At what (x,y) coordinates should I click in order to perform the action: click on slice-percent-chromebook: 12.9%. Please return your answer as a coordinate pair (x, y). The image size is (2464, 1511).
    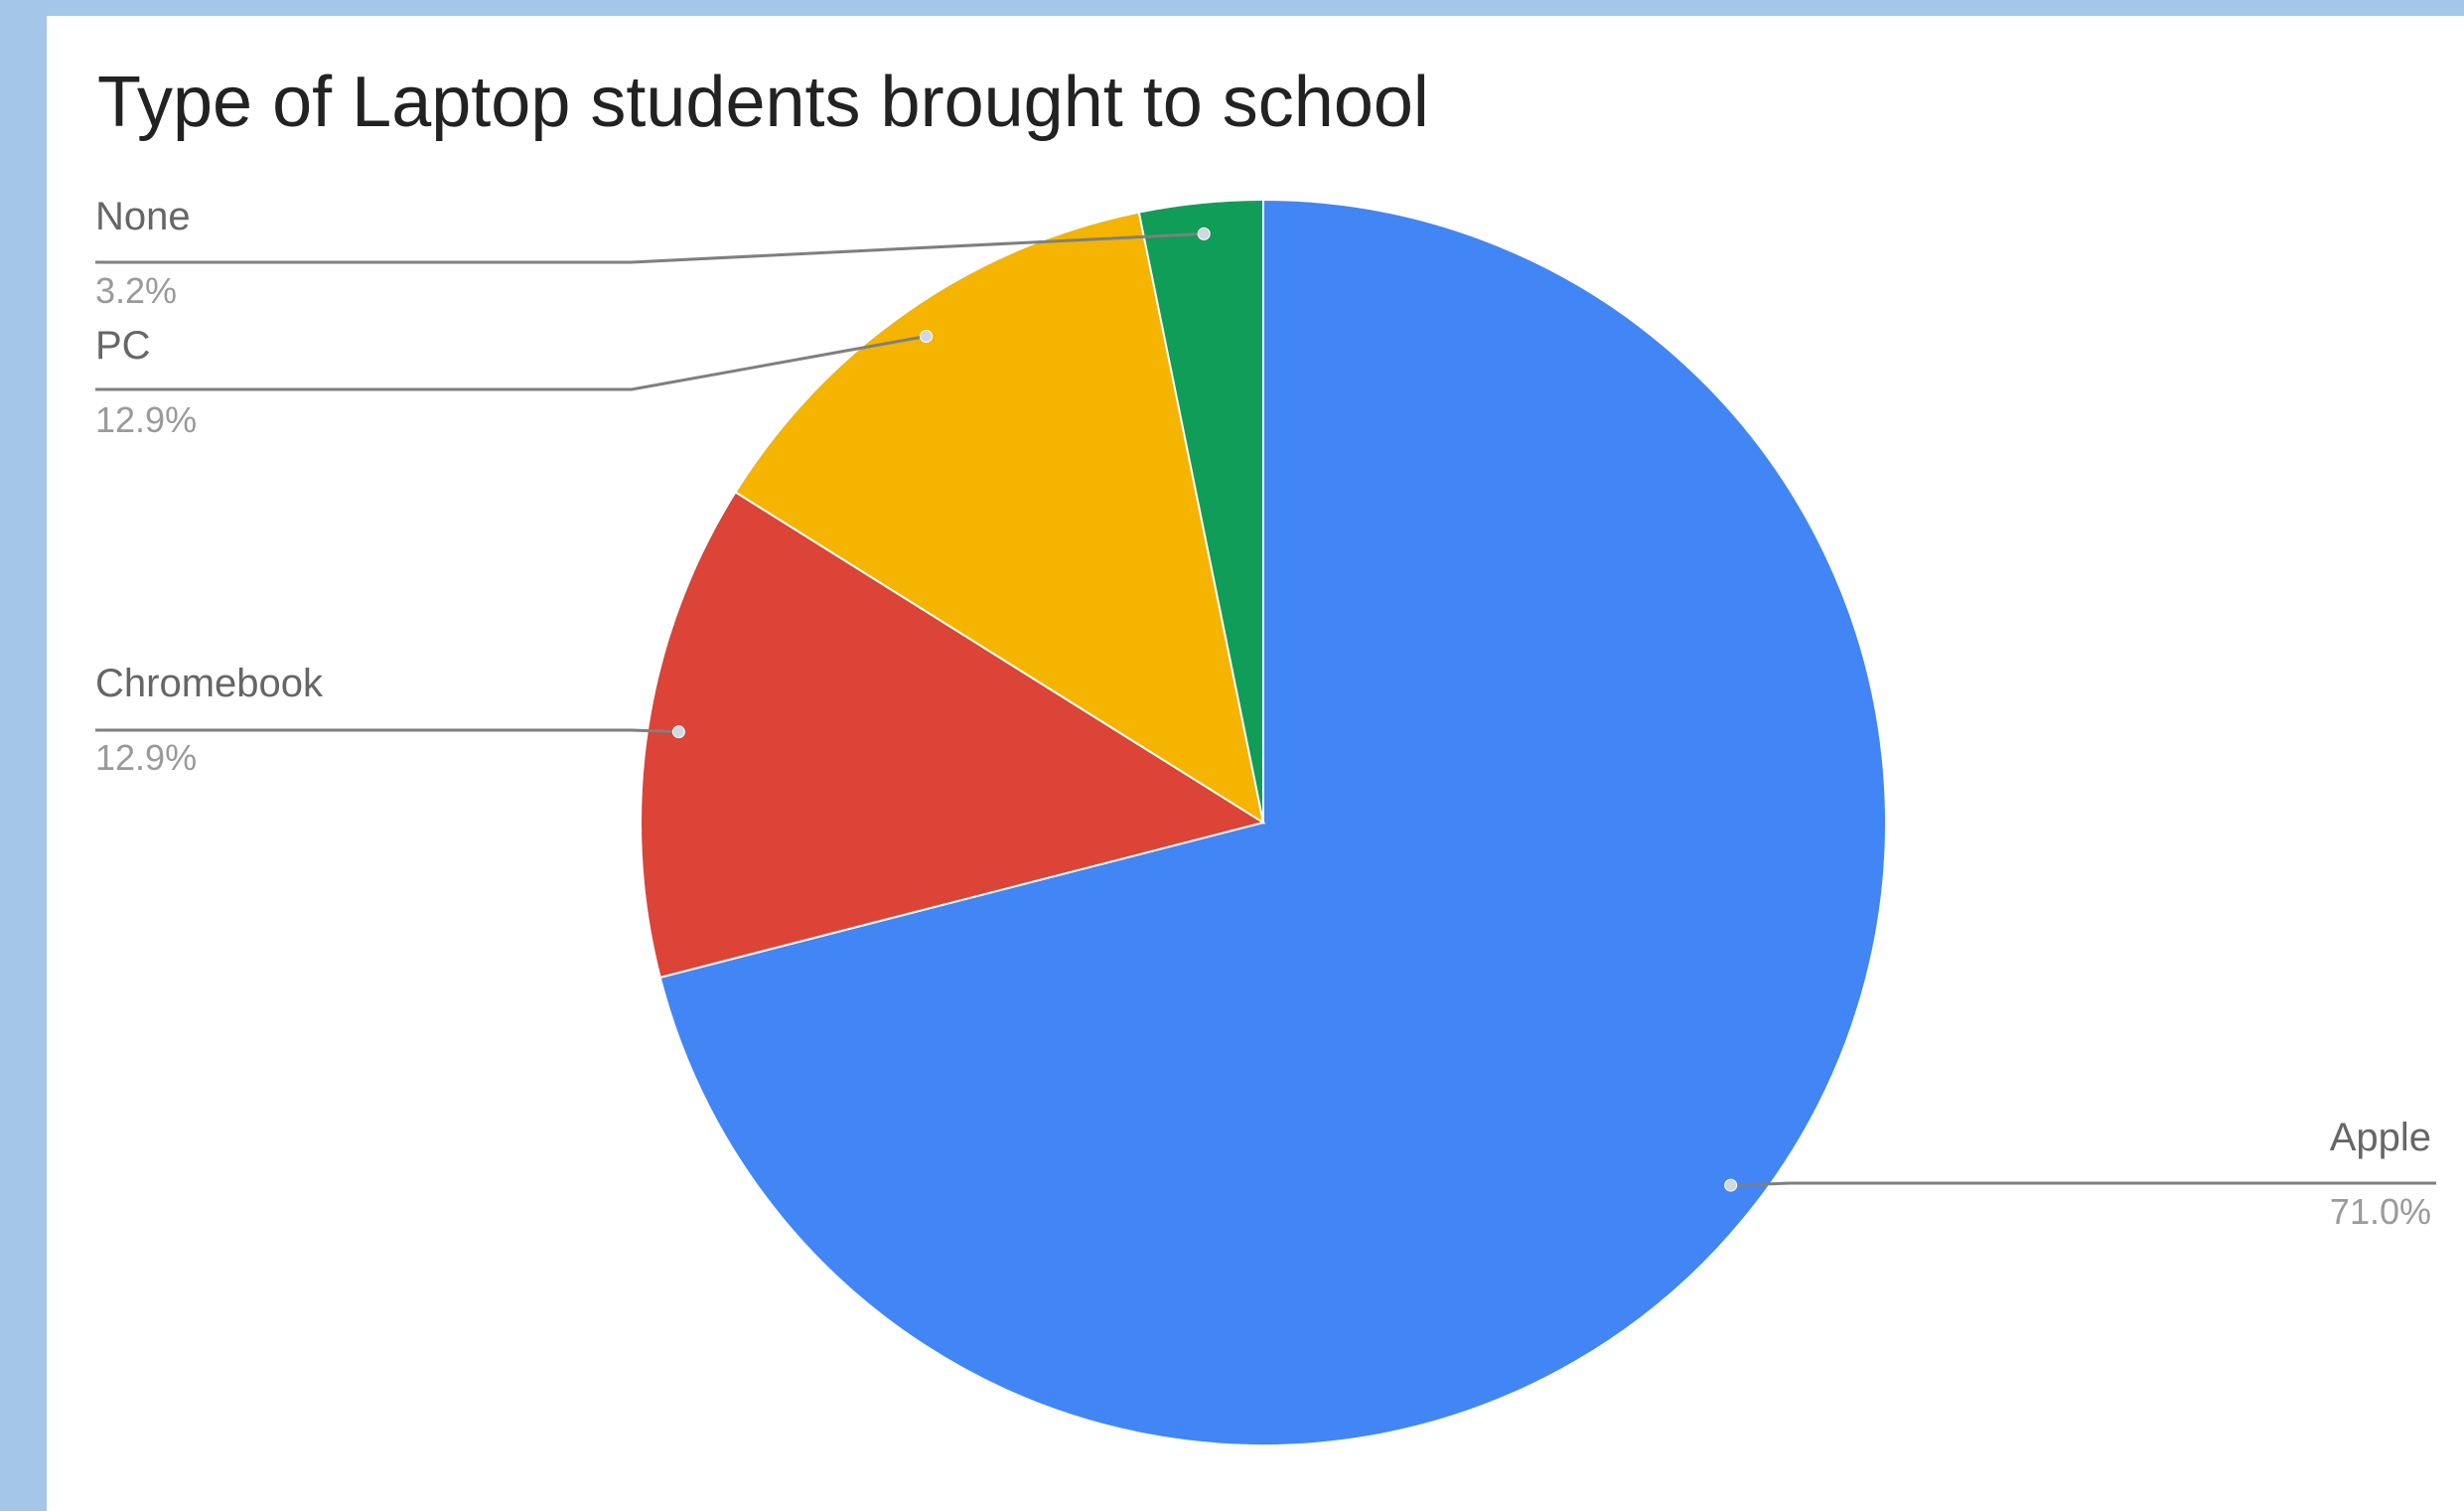
    Looking at the image, I should click on (146, 757).